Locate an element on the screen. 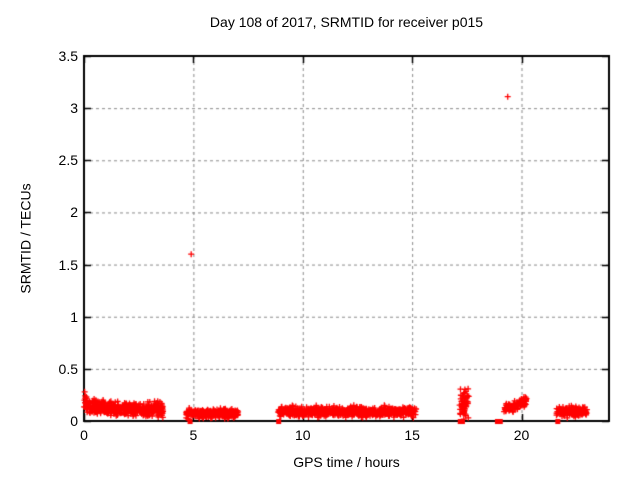  y-tick-label: 3 is located at coordinates (74, 108).